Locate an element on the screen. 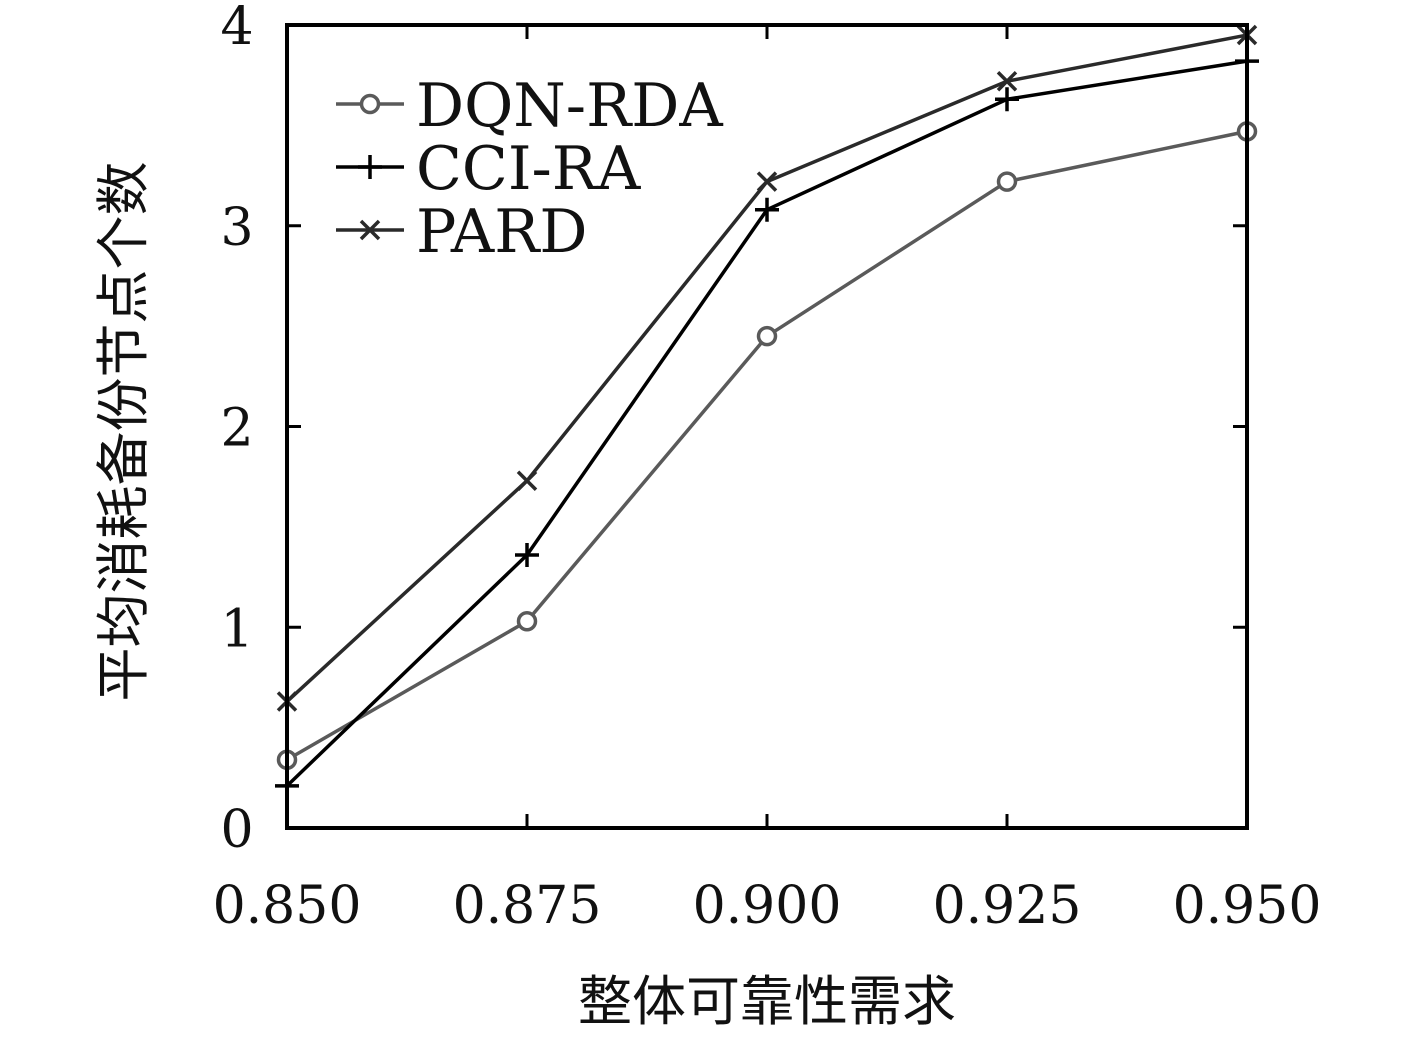 The width and height of the screenshot is (1417, 1039). x-tick-label: 0.875 is located at coordinates (527, 906).